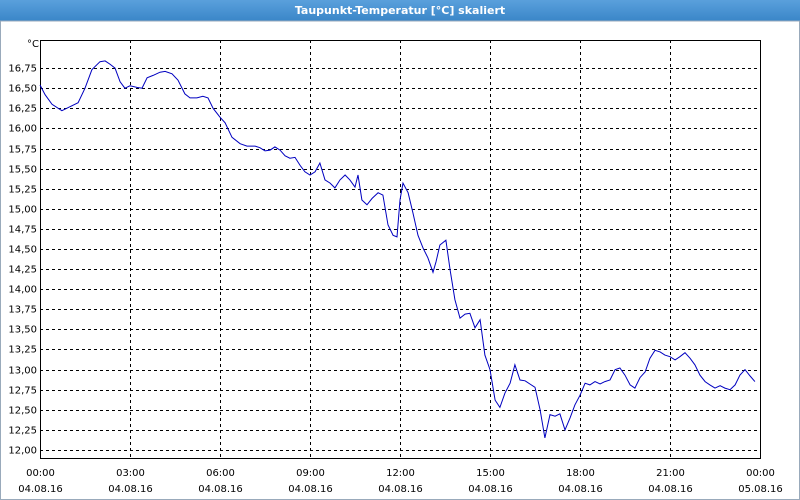 The image size is (800, 500). What do you see at coordinates (22, 230) in the screenshot?
I see `y-tick-label: 14,75` at bounding box center [22, 230].